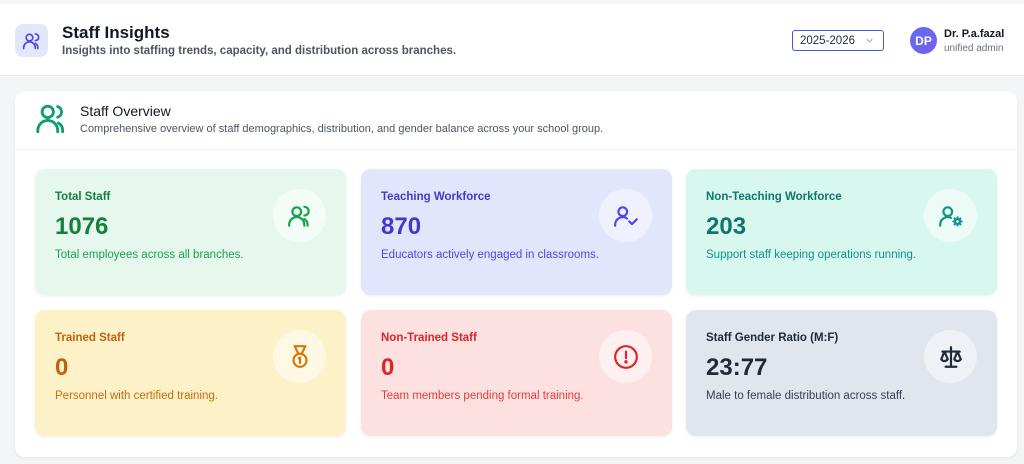 Image resolution: width=1024 pixels, height=464 pixels. What do you see at coordinates (136, 396) in the screenshot?
I see `card-description: Personnel with certified training.` at bounding box center [136, 396].